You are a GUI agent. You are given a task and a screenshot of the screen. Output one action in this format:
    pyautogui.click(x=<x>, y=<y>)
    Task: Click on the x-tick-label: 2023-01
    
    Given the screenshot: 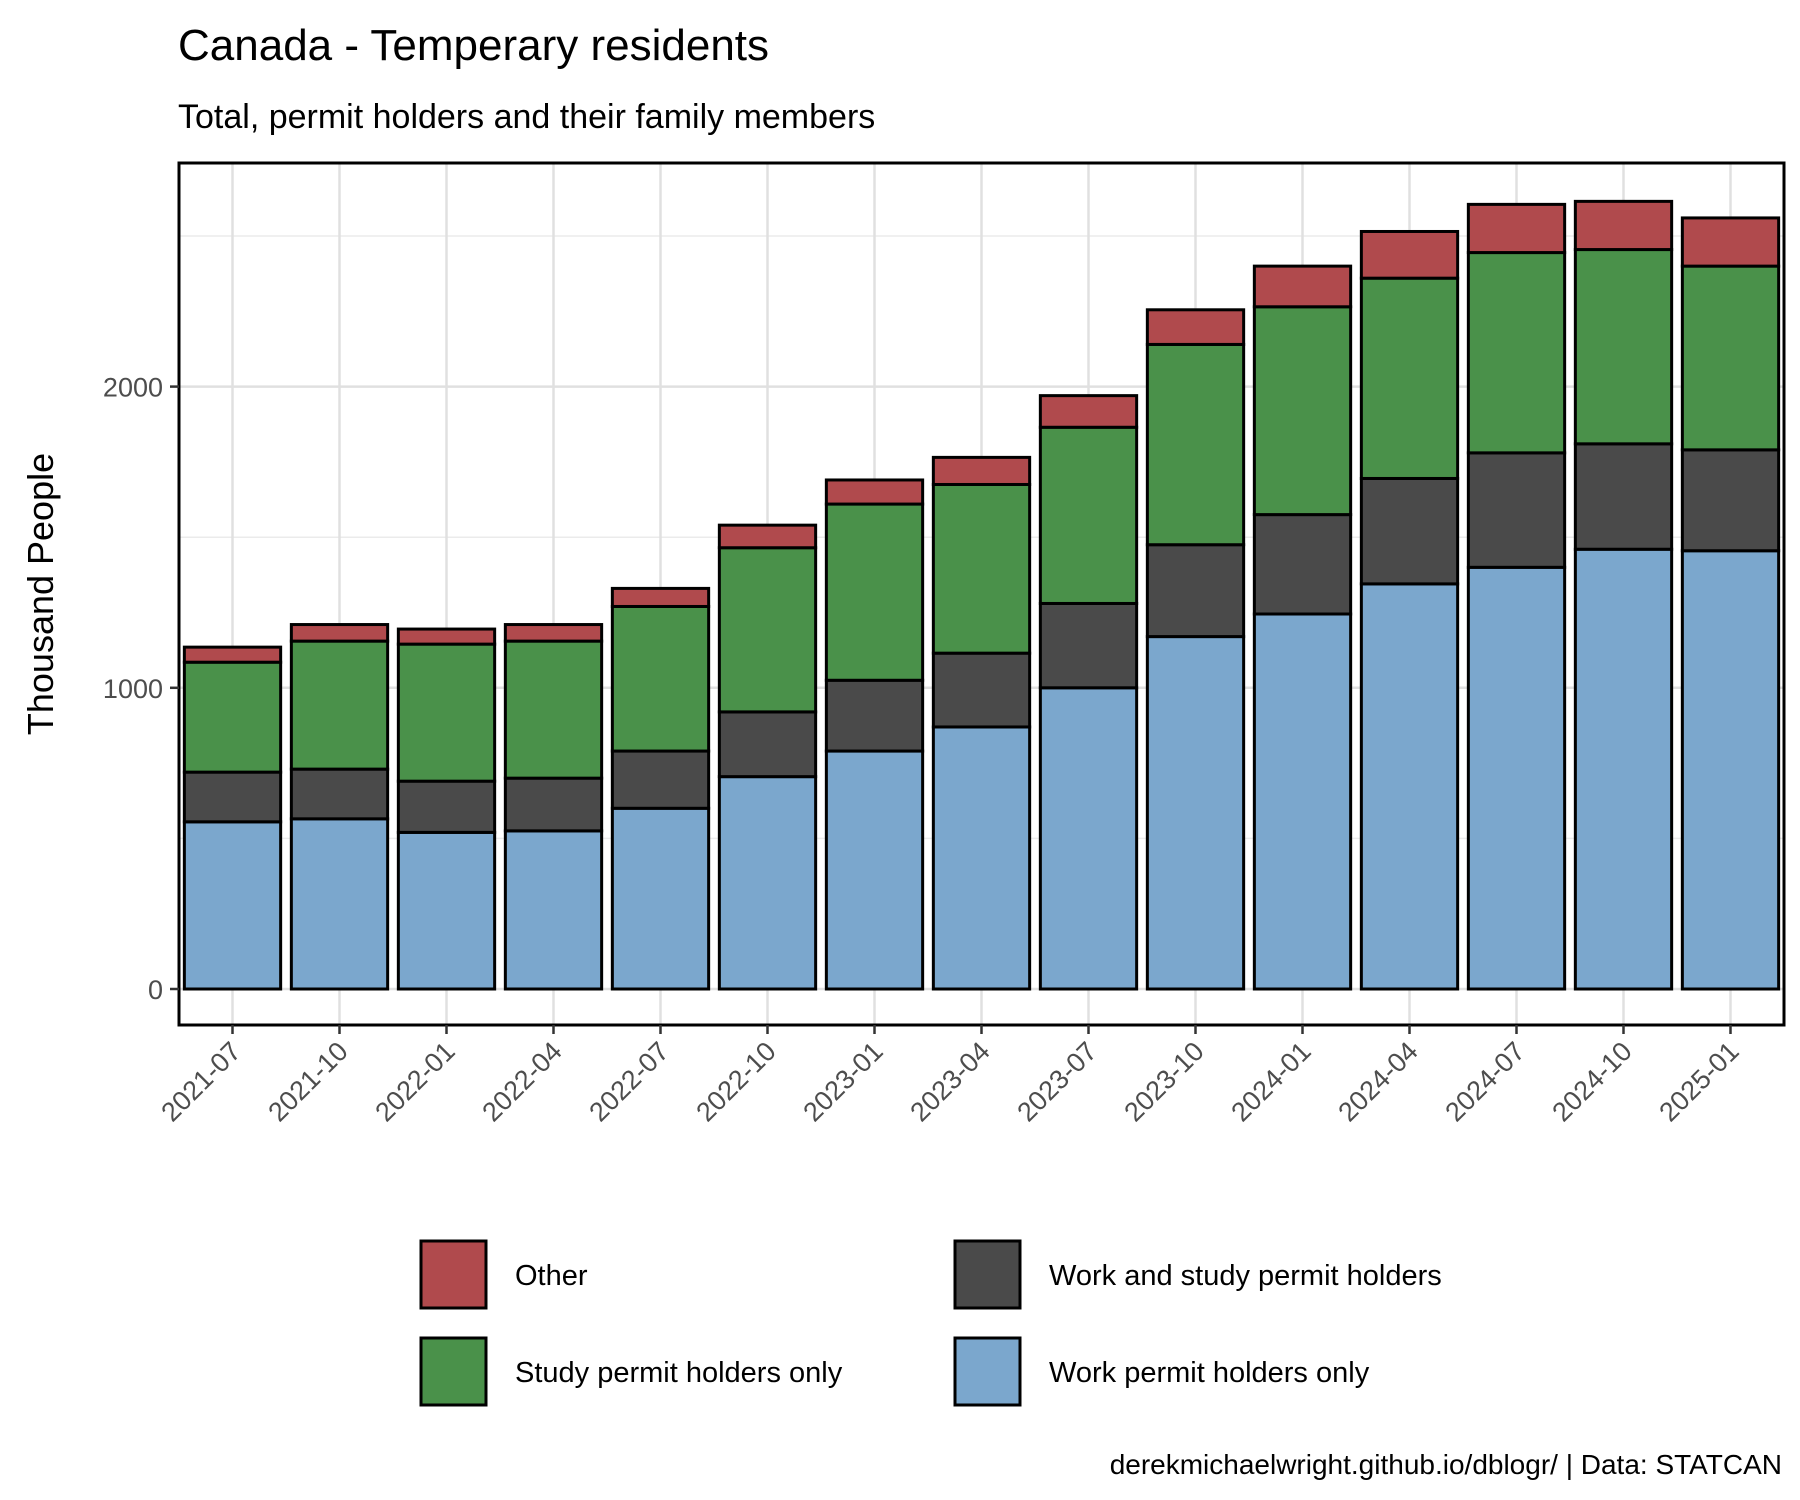 What is the action you would take?
    pyautogui.click(x=842, y=1081)
    